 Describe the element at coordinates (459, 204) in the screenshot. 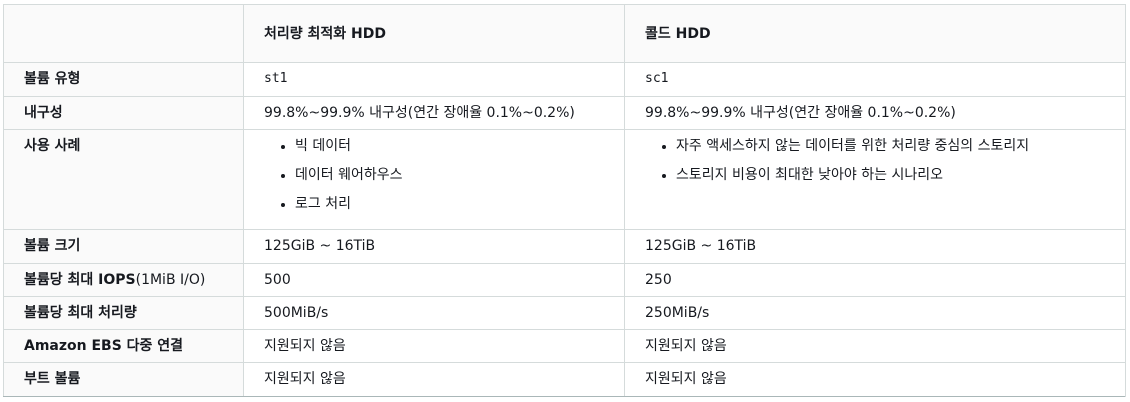

I see `list-item: 로그 처리` at that location.